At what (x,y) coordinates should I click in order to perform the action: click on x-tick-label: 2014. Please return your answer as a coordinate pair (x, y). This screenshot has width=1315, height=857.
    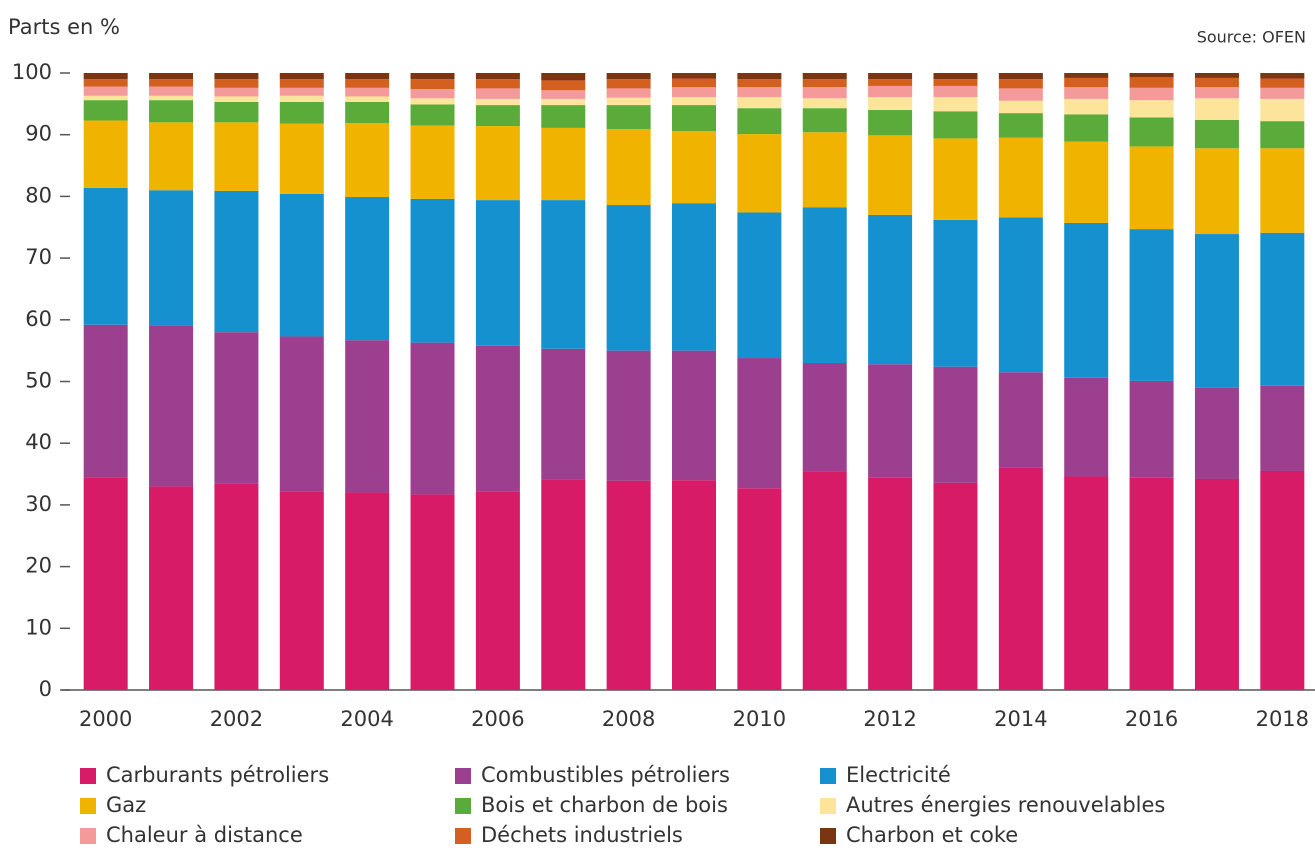
    Looking at the image, I should click on (1020, 719).